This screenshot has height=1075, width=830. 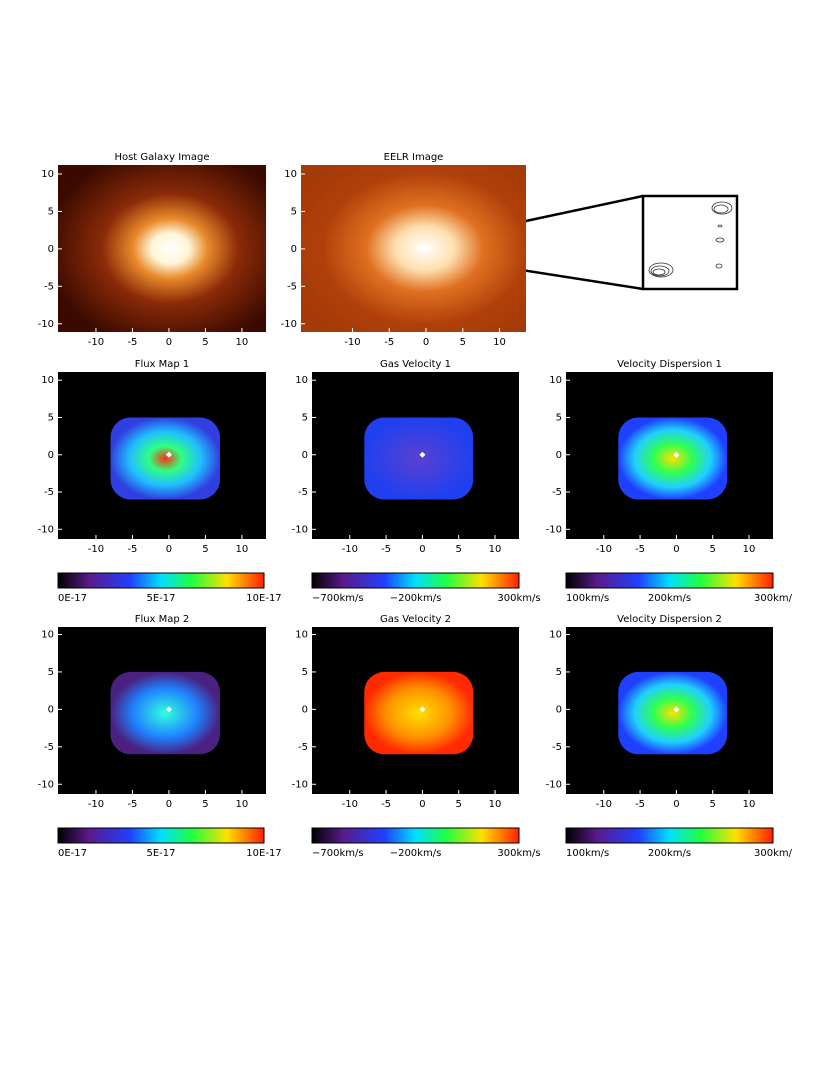 What do you see at coordinates (415, 619) in the screenshot?
I see `panel-title: Gas Velocity 2` at bounding box center [415, 619].